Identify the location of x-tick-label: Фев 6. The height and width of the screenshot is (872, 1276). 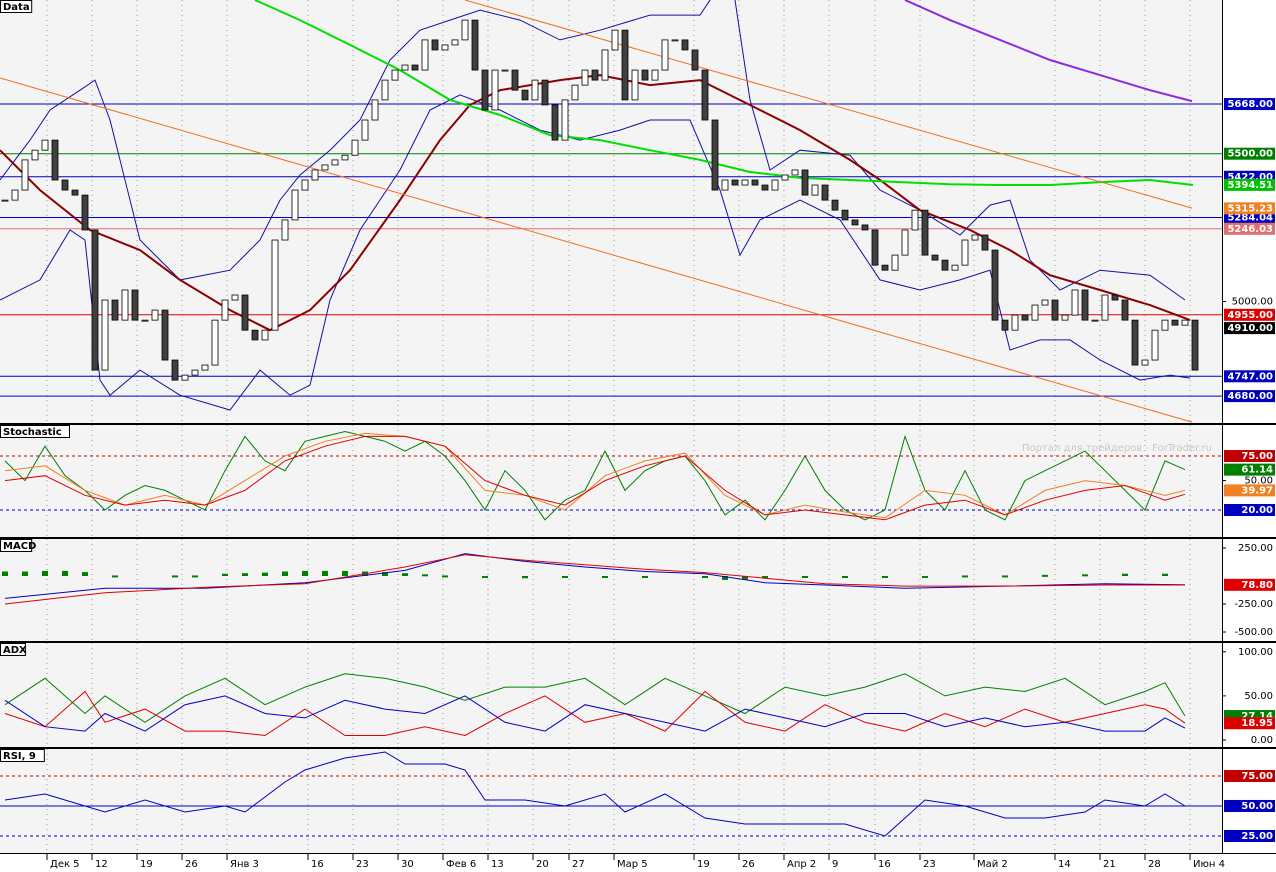
(461, 864).